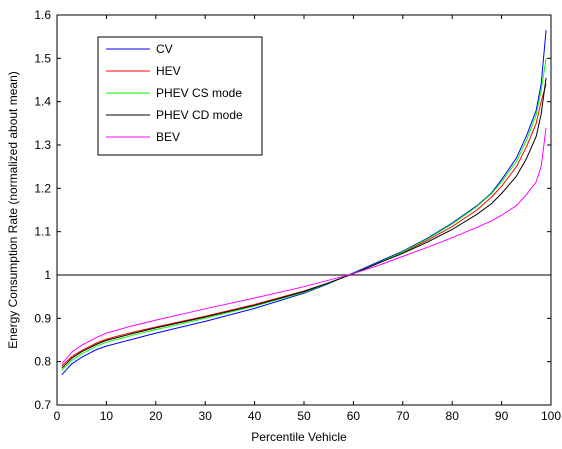  I want to click on legend-label: HEV, so click(168, 71).